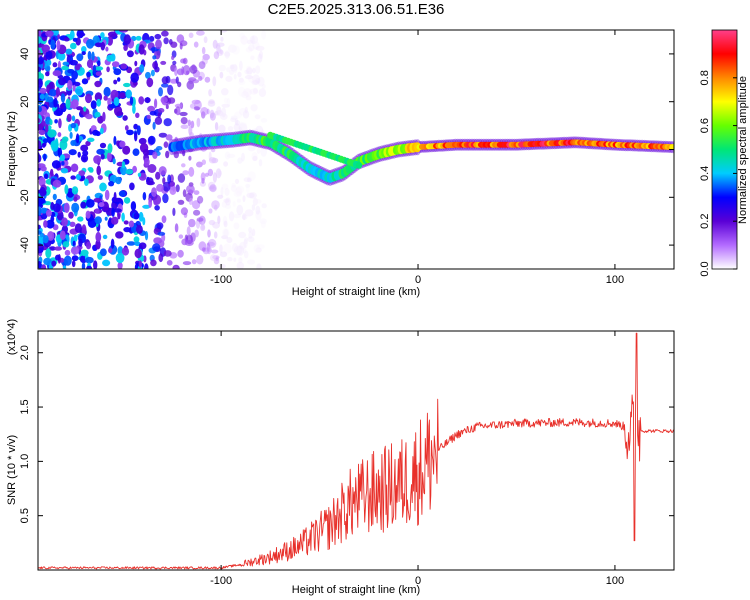  Describe the element at coordinates (615, 581) in the screenshot. I see `x-tick-label: 100` at that location.